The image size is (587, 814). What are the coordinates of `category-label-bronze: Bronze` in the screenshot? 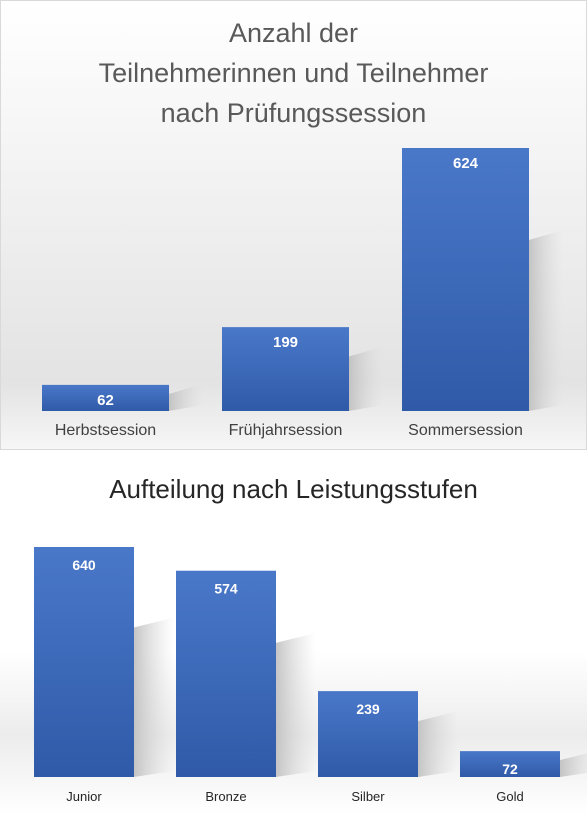 It's located at (225, 796).